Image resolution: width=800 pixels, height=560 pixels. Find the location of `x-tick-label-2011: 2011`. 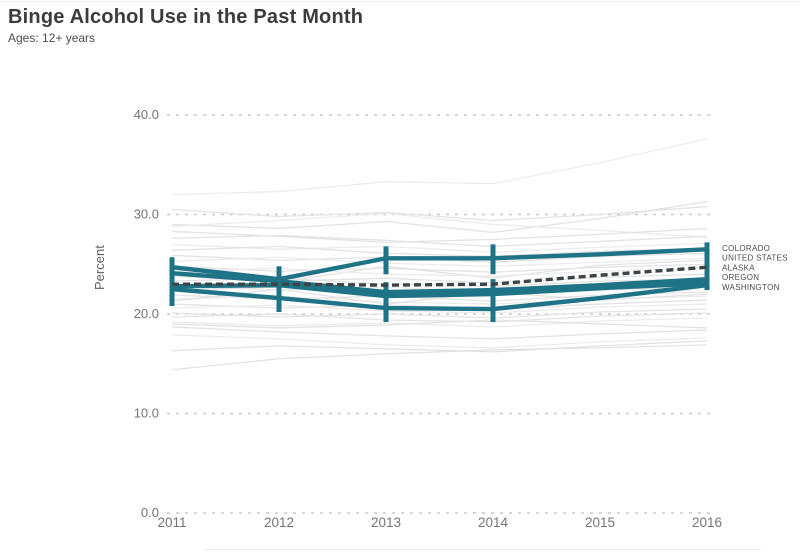

x-tick-label-2011: 2011 is located at coordinates (171, 522).